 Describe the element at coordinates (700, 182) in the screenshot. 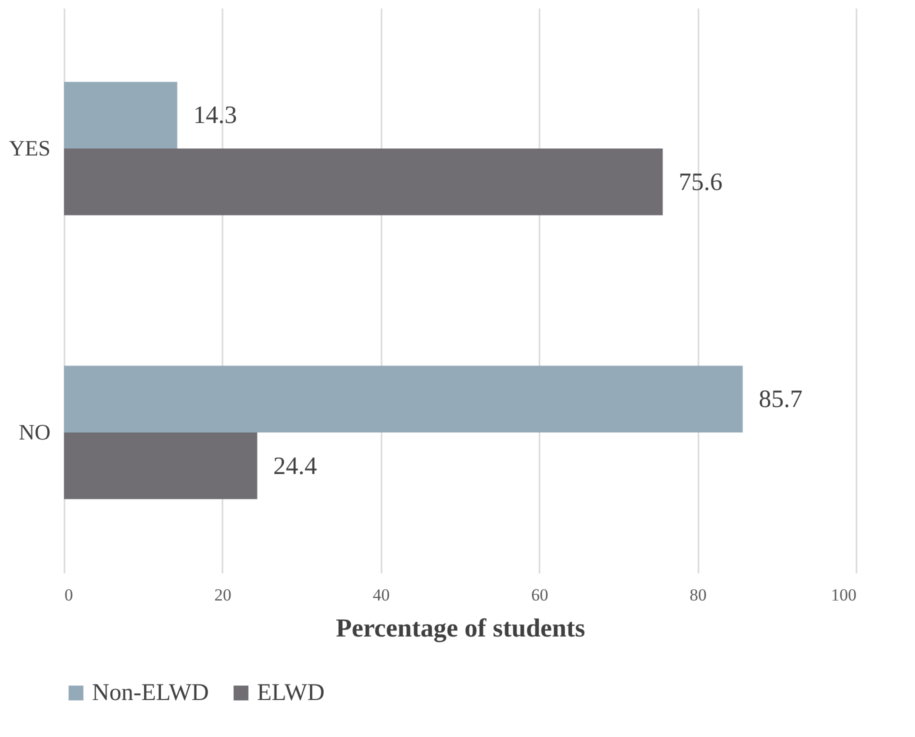

I see `data-label: 75.6` at that location.